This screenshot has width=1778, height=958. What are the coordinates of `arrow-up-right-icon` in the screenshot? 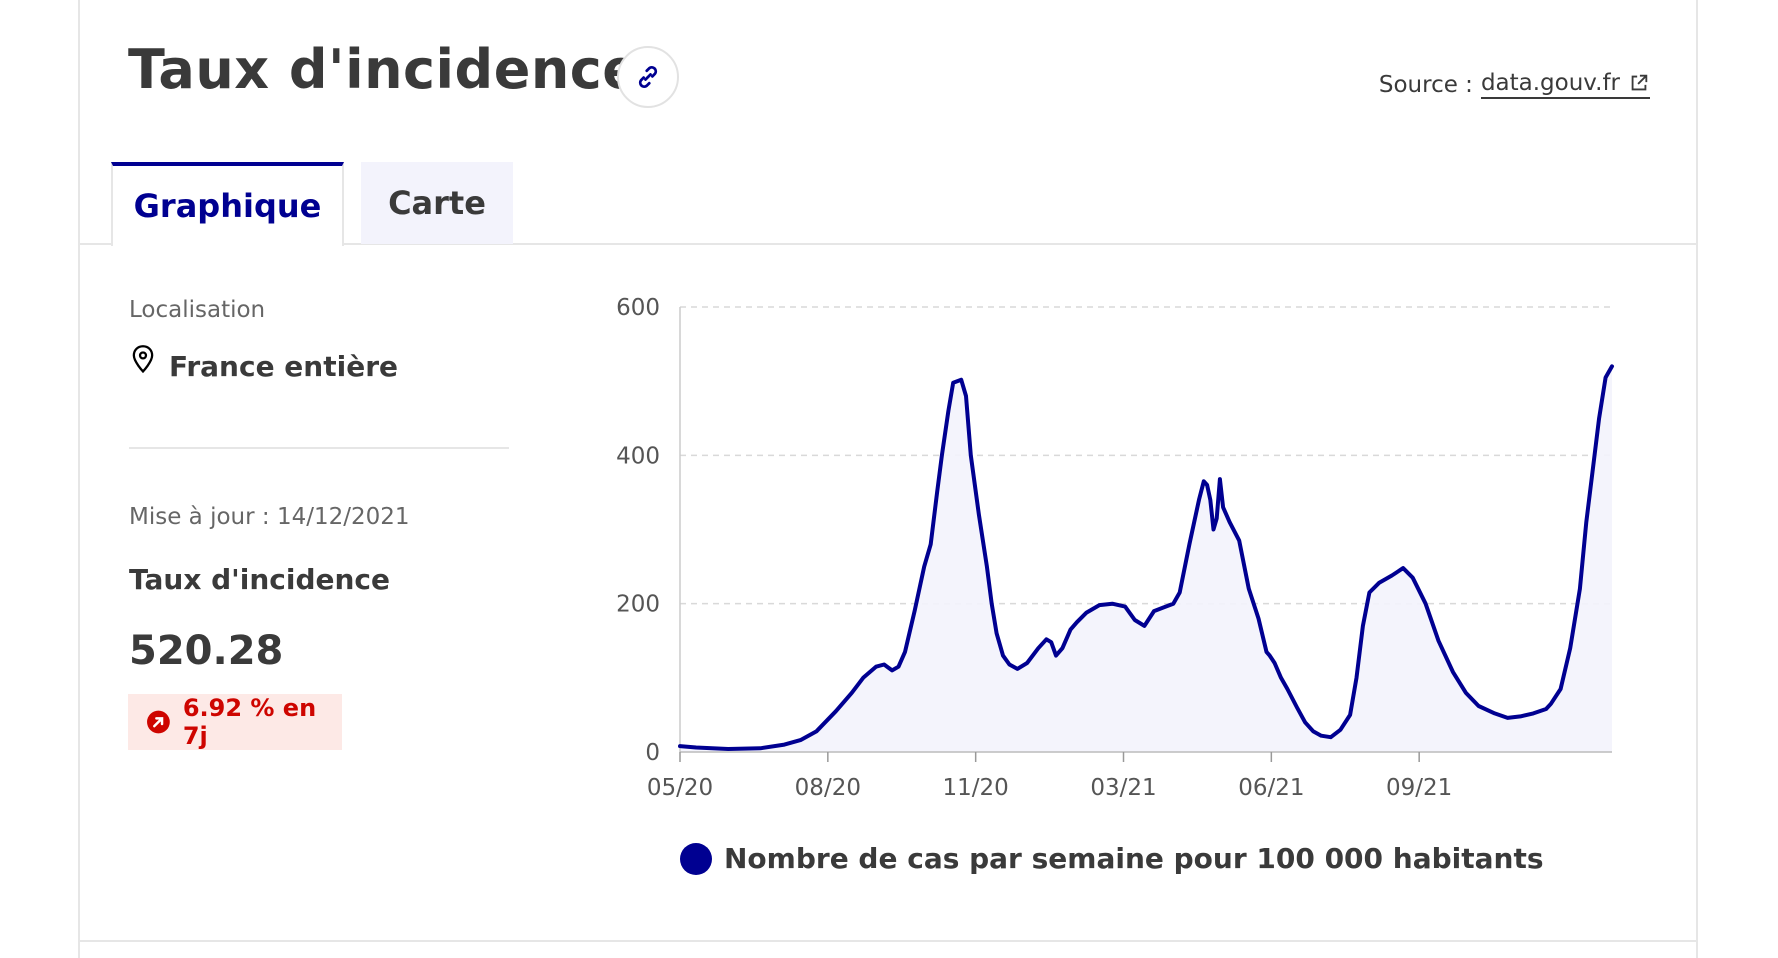 It's located at (158, 722).